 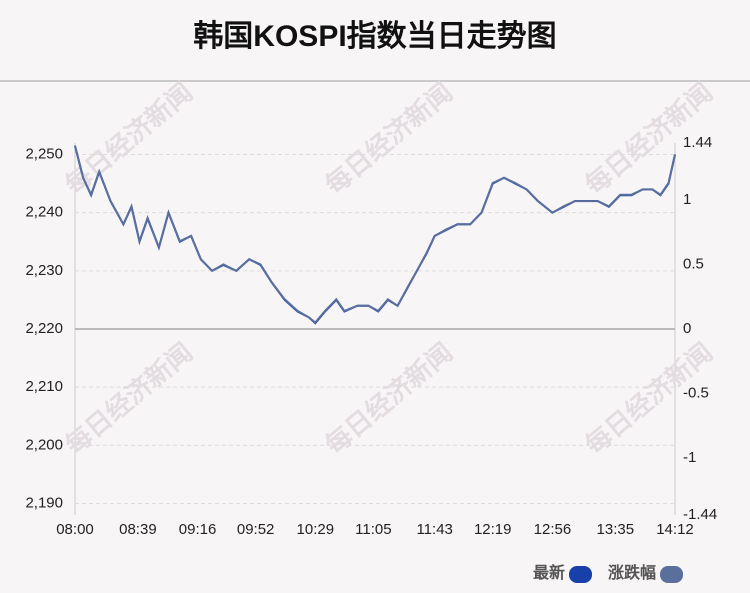 I want to click on y-tick-label: 2,220, so click(x=44, y=328).